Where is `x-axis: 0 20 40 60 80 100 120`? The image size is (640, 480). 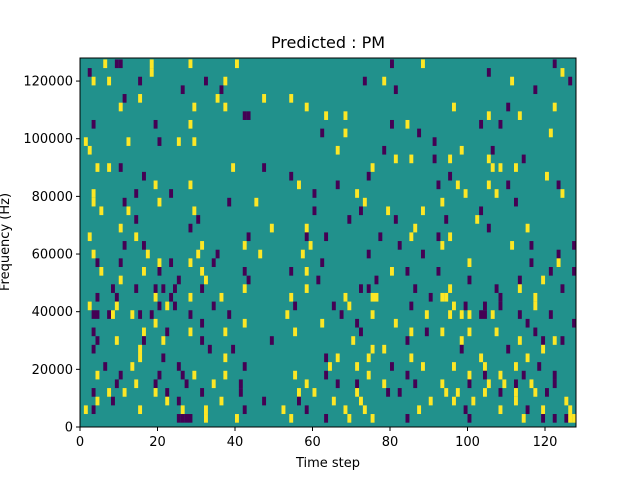
x-axis: 0 20 40 60 80 100 120 is located at coordinates (316, 438).